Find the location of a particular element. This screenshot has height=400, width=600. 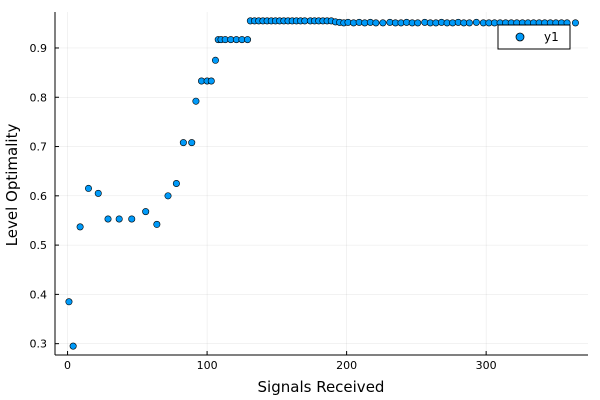

y-tick-label: 0.4 is located at coordinates (39, 294).